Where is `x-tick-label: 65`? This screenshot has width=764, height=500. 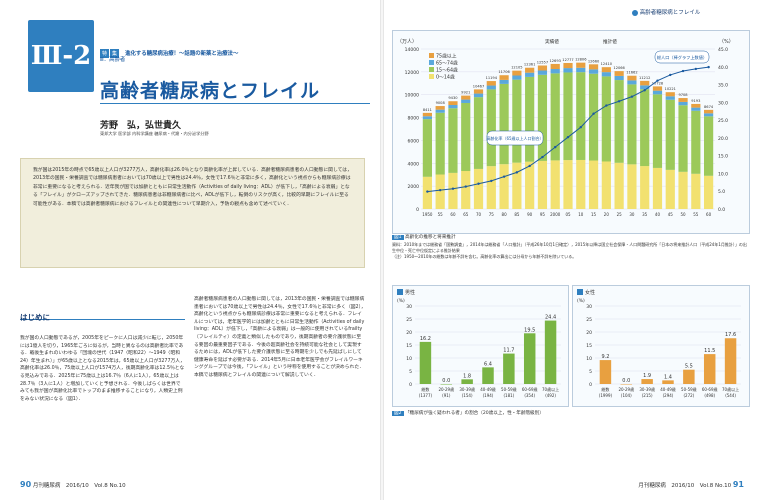 x-tick-label: 65 is located at coordinates (466, 214).